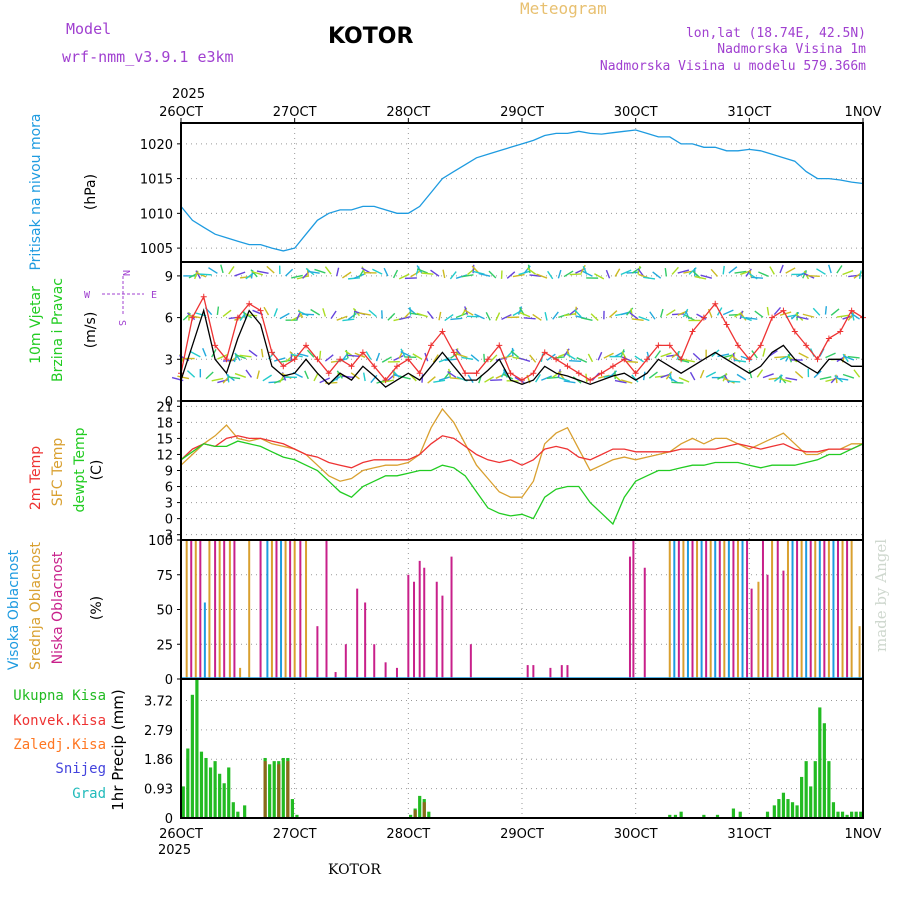  I want to click on precip-legend-item: Zaledj.Kisa, so click(59, 745).